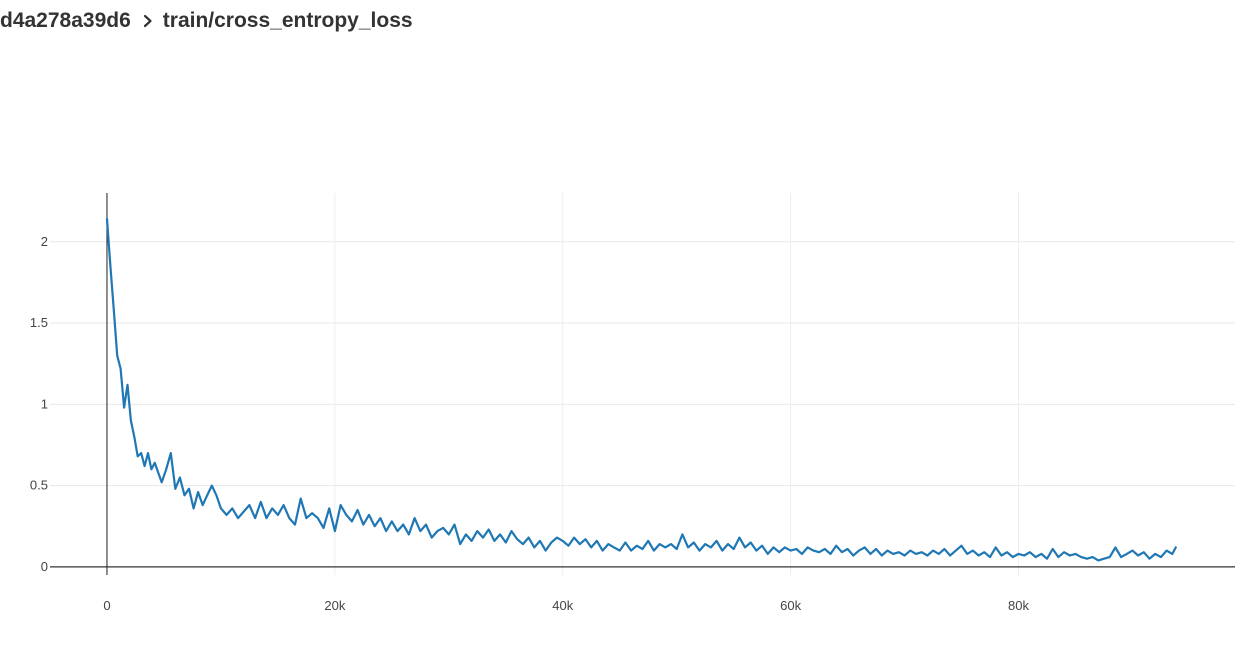 This screenshot has width=1260, height=650. I want to click on breadcrumb: d4a278a39d6 train/cross_entropy_loss, so click(206, 21).